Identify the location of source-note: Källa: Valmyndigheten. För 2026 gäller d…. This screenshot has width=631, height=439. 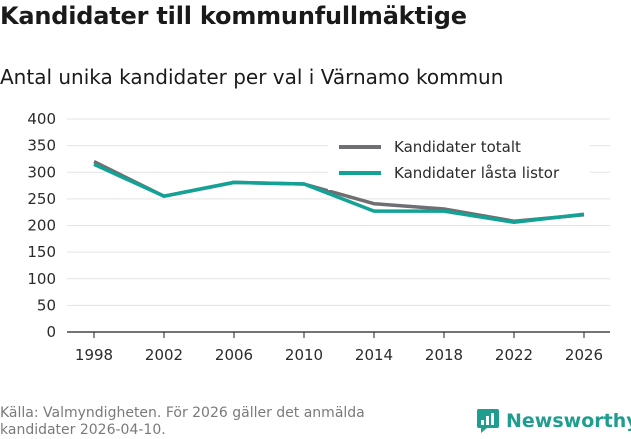
(182, 421).